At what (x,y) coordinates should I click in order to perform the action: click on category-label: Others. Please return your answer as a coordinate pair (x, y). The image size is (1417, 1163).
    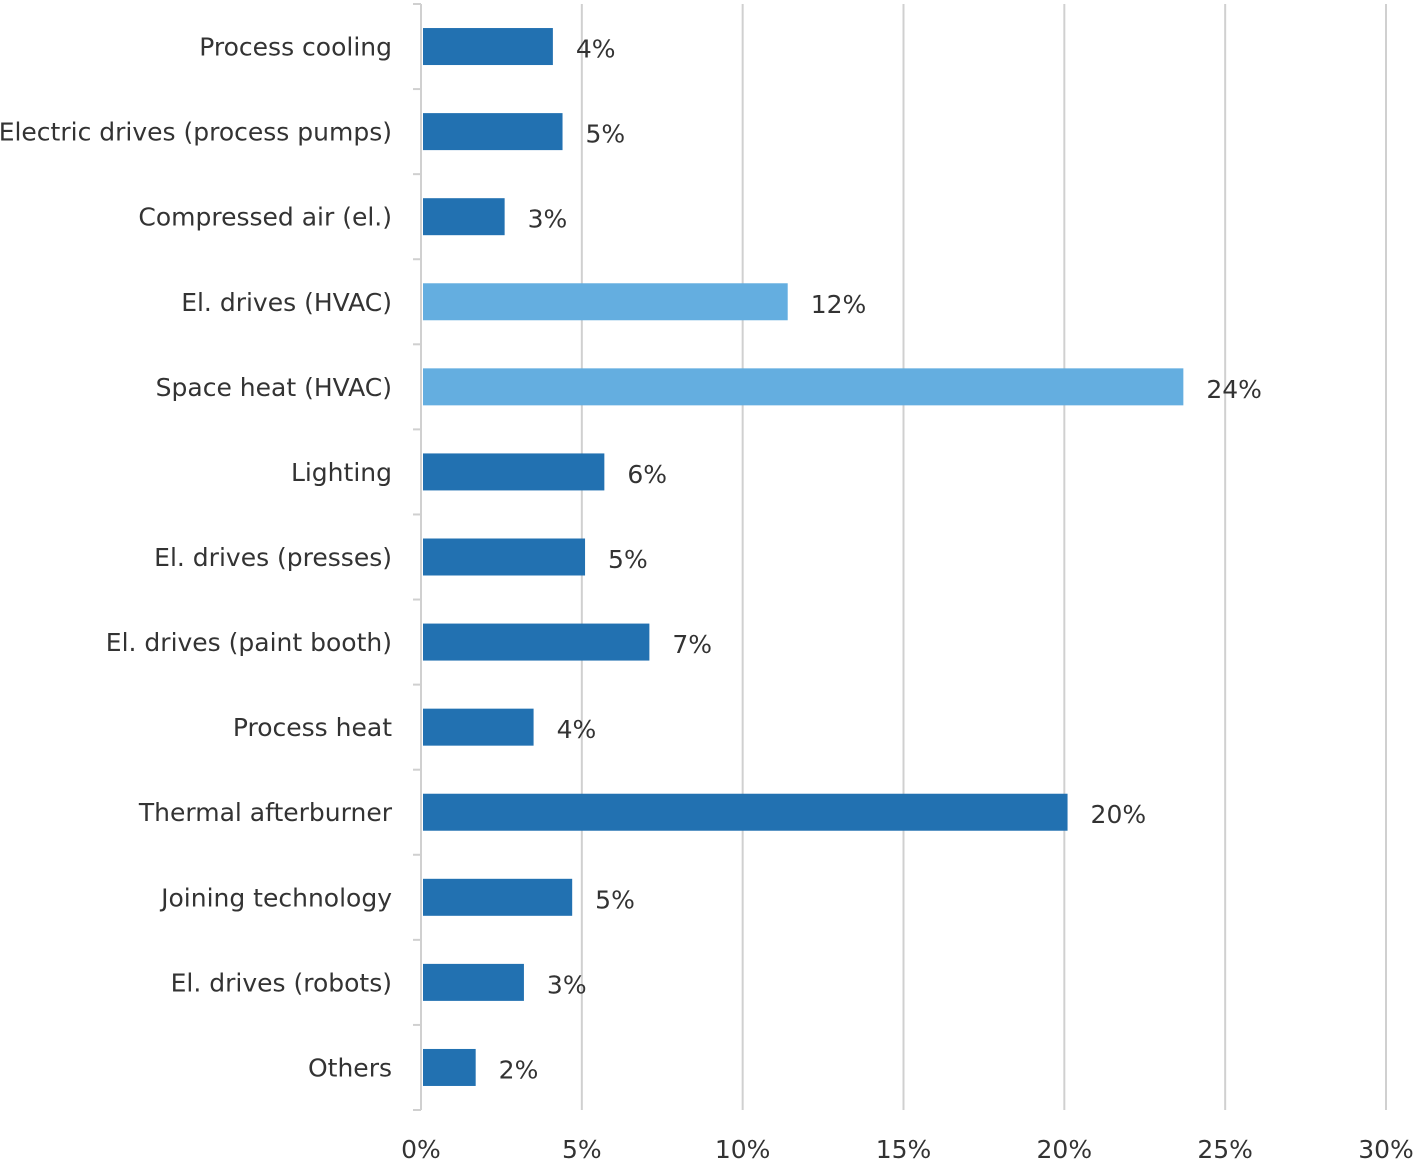
    Looking at the image, I should click on (350, 1067).